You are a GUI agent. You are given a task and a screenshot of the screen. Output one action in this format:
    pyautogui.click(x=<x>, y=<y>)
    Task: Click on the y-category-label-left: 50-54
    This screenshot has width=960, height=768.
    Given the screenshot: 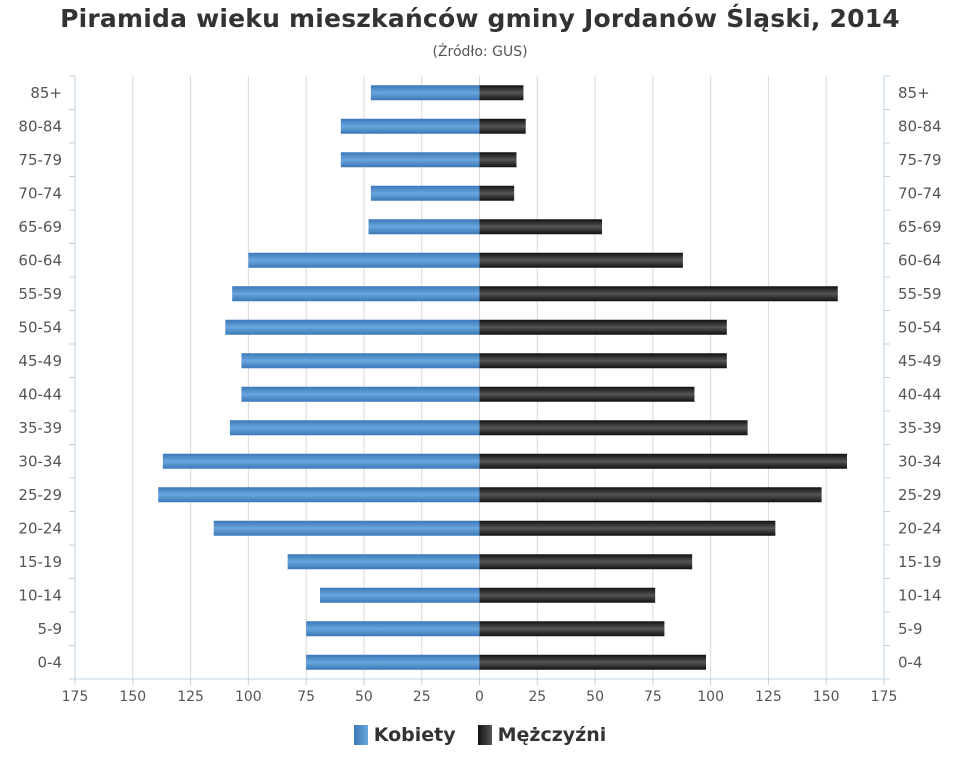 What is the action you would take?
    pyautogui.click(x=40, y=327)
    